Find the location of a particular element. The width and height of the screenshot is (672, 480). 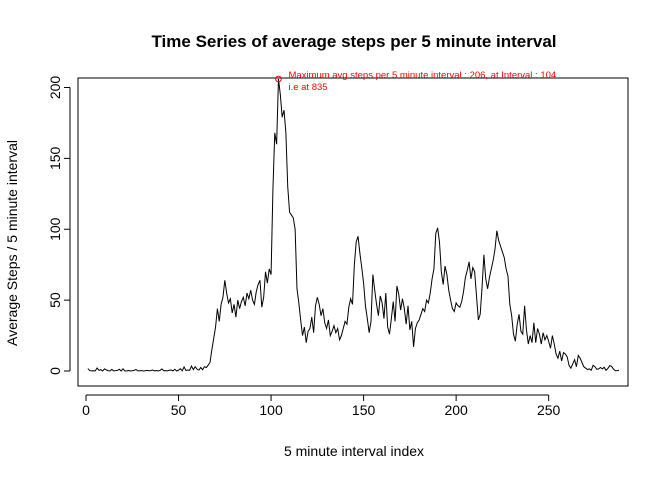

y-tick-label: 50 is located at coordinates (55, 300).